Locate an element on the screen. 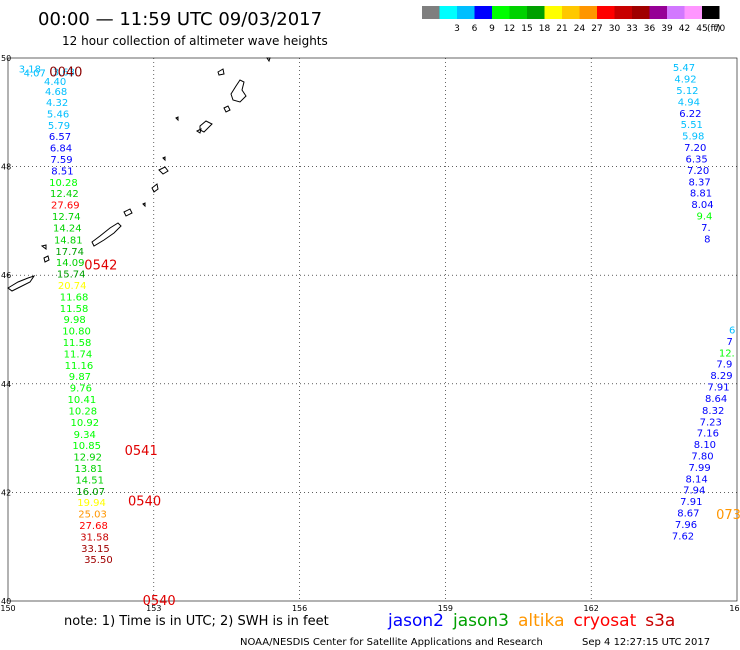  legend-unit-label: (ft) is located at coordinates (714, 29).